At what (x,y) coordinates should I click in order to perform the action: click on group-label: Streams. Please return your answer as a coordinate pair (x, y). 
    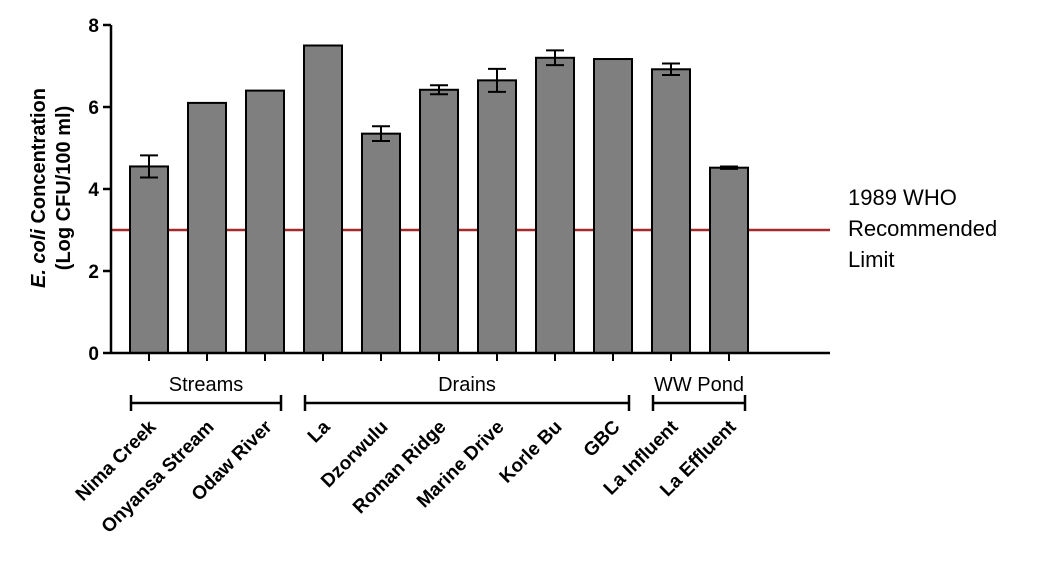
    Looking at the image, I should click on (206, 385).